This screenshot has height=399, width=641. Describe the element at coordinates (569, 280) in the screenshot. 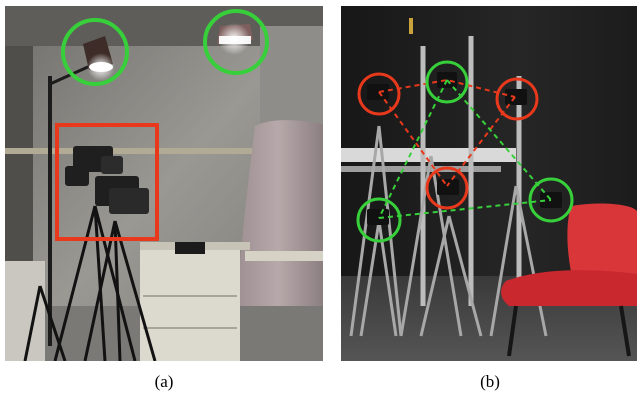

I see `red-chair` at that location.